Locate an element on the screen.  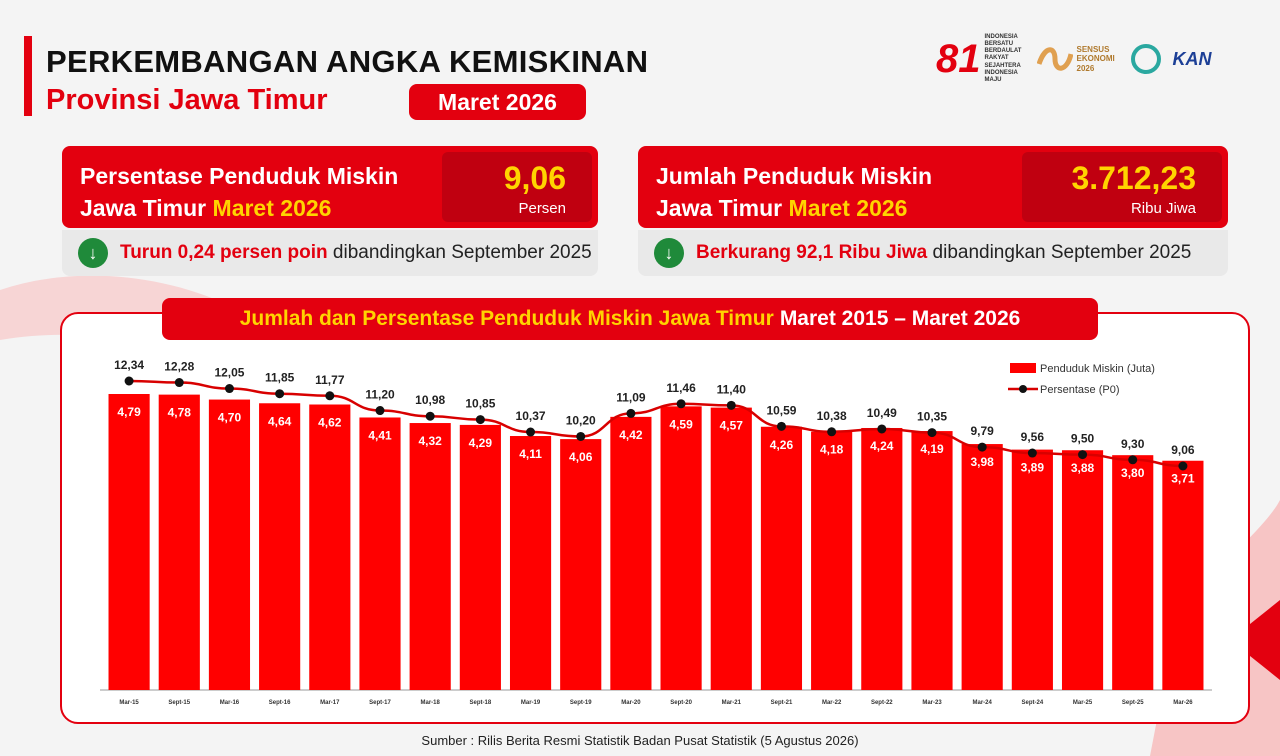
line-value-label: 9,30 is located at coordinates (1133, 444).